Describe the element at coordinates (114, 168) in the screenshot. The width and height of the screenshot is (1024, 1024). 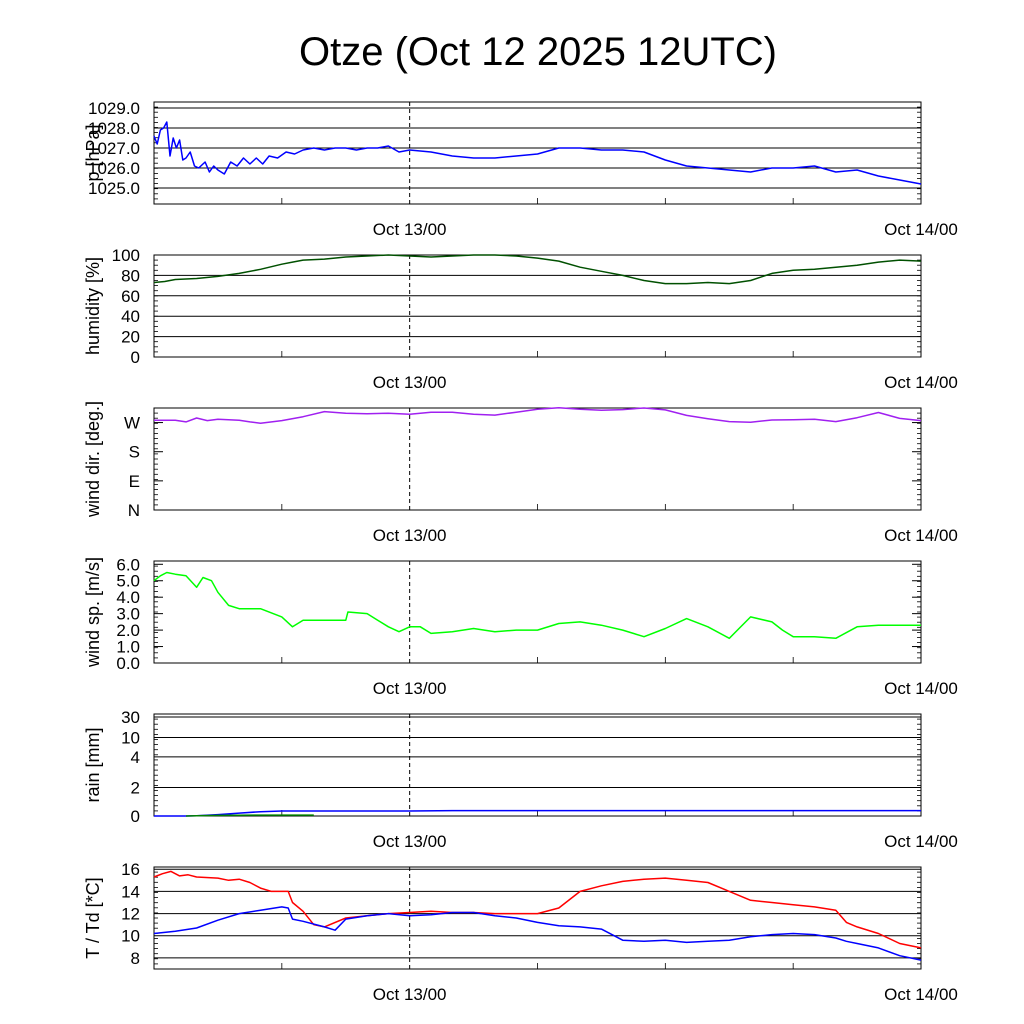
I see `pressure-ytick-label: 1026.0` at that location.